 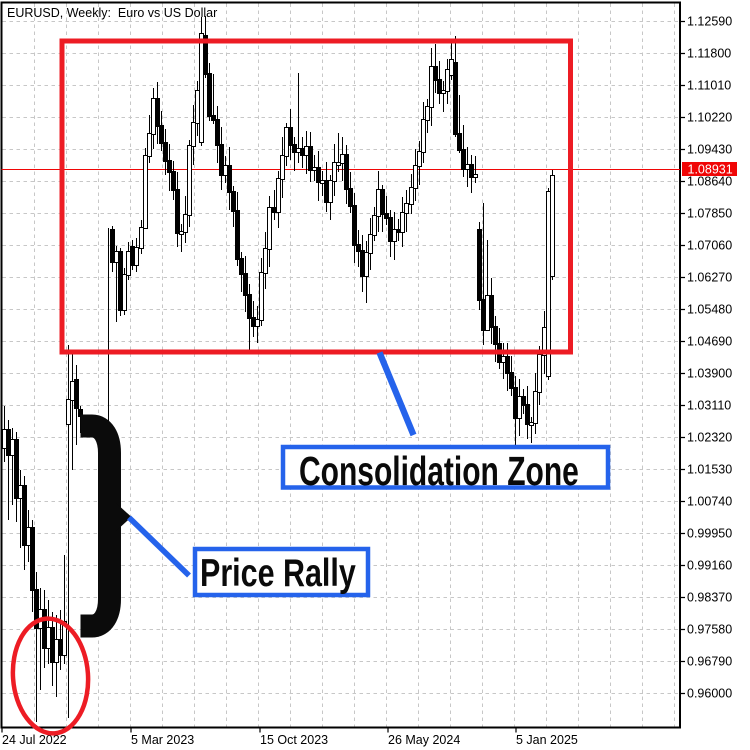 What do you see at coordinates (709, 438) in the screenshot?
I see `svg-text: 1.02320` at bounding box center [709, 438].